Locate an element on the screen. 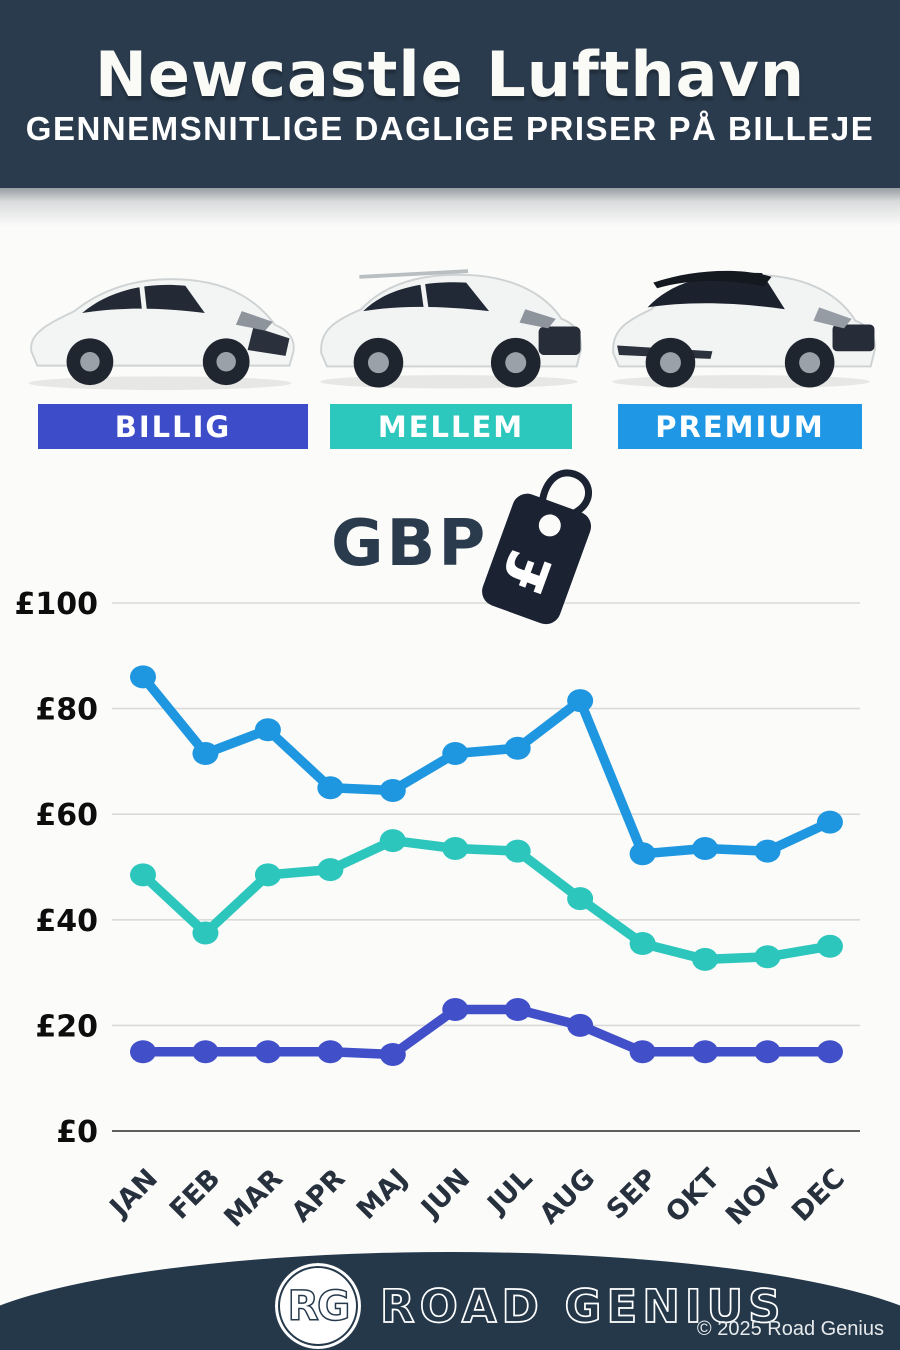 This screenshot has height=1350, width=900. y-tick-label: £20 is located at coordinates (66, 1026).